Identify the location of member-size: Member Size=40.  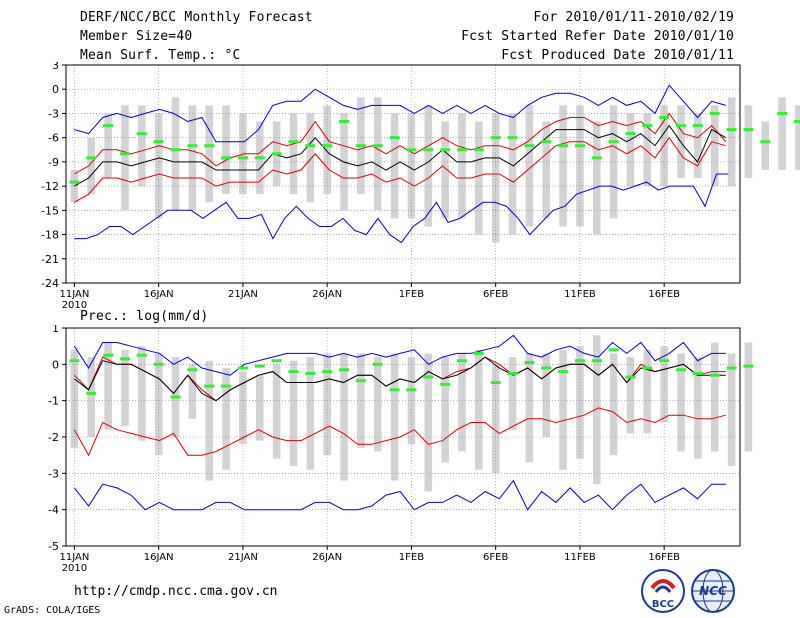
(136, 36).